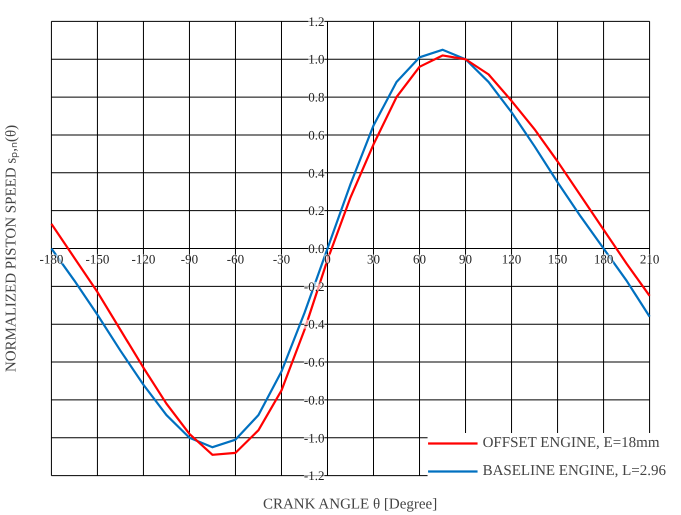 This screenshot has height=515, width=681. What do you see at coordinates (98, 259) in the screenshot?
I see `x-tick-label: -150` at bounding box center [98, 259].